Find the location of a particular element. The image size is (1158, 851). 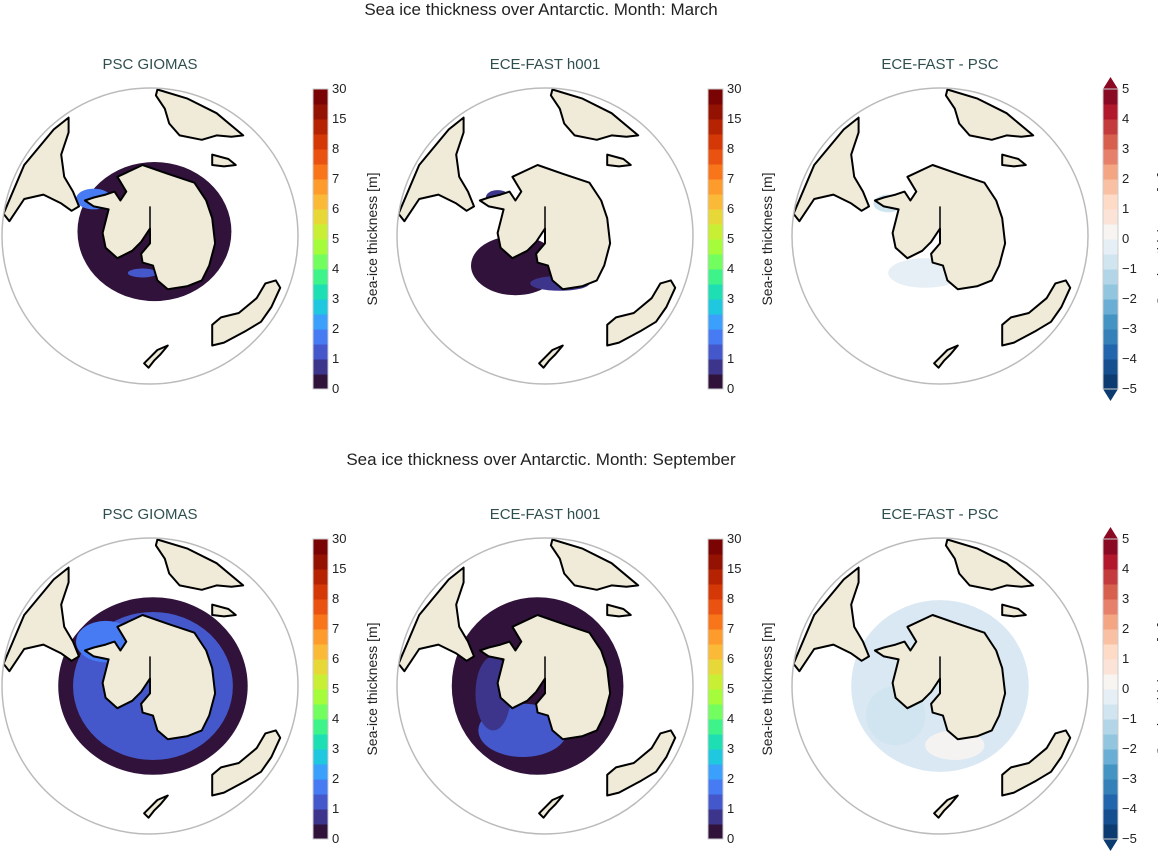

colorbar-tick: 0 is located at coordinates (1126, 238).